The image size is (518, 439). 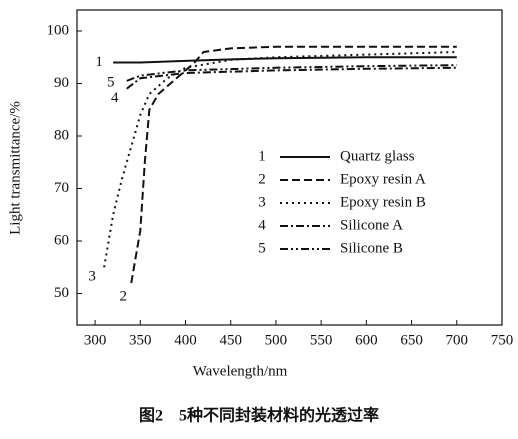 What do you see at coordinates (377, 156) in the screenshot?
I see `legend-label: Quartz glass` at bounding box center [377, 156].